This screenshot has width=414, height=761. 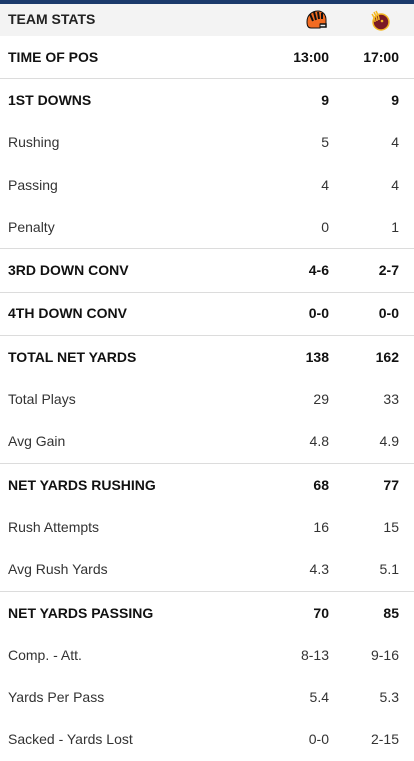 I want to click on stat-label: Rushing, so click(x=34, y=142).